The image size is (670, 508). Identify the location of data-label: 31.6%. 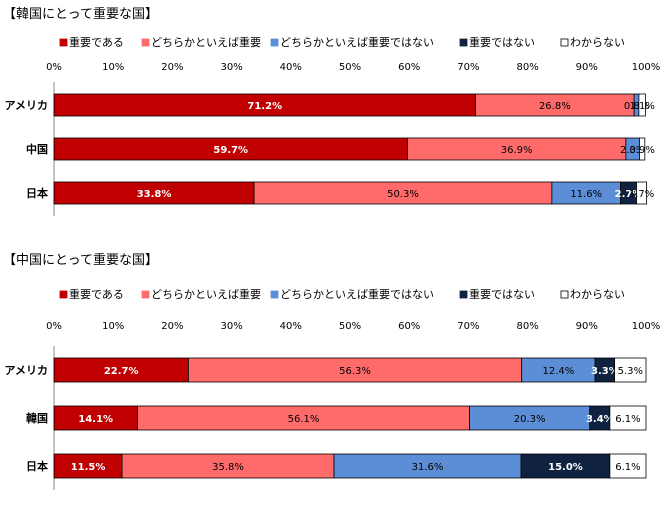
(428, 467).